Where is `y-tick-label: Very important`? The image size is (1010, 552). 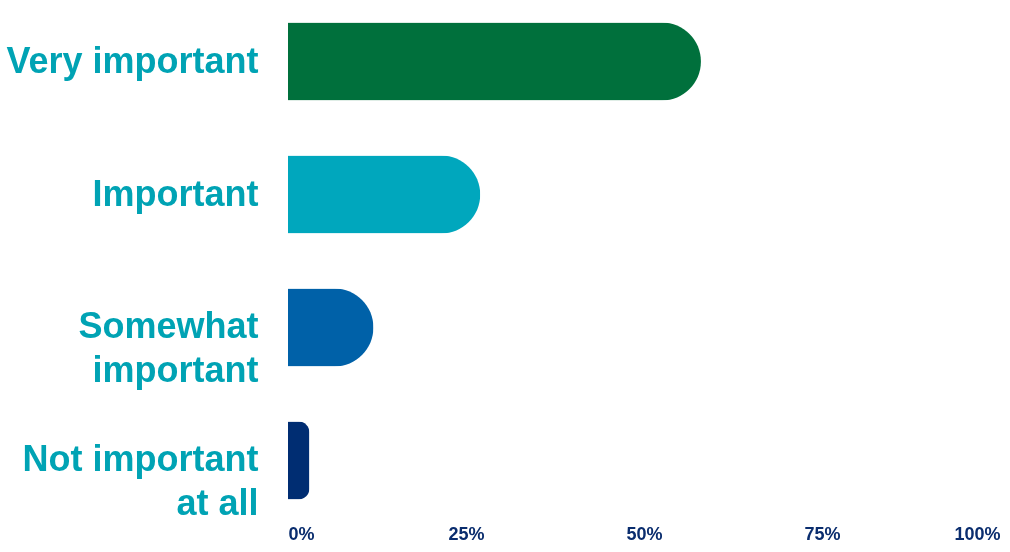 y-tick-label: Very important is located at coordinates (132, 60).